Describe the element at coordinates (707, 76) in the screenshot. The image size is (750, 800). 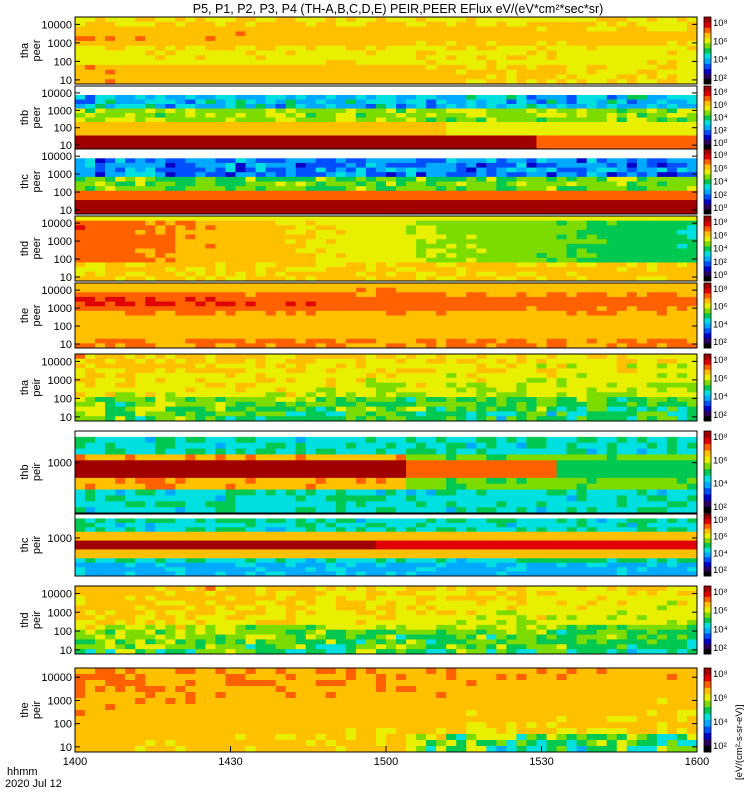
I see `colorbar-segment` at that location.